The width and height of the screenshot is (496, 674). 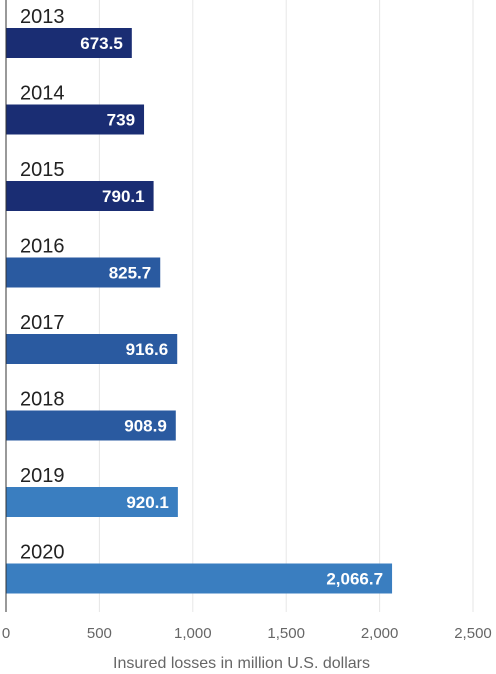 I want to click on x-axis-ticks: 0 500 1,000 1,500 2,000 2,500, so click(x=247, y=633).